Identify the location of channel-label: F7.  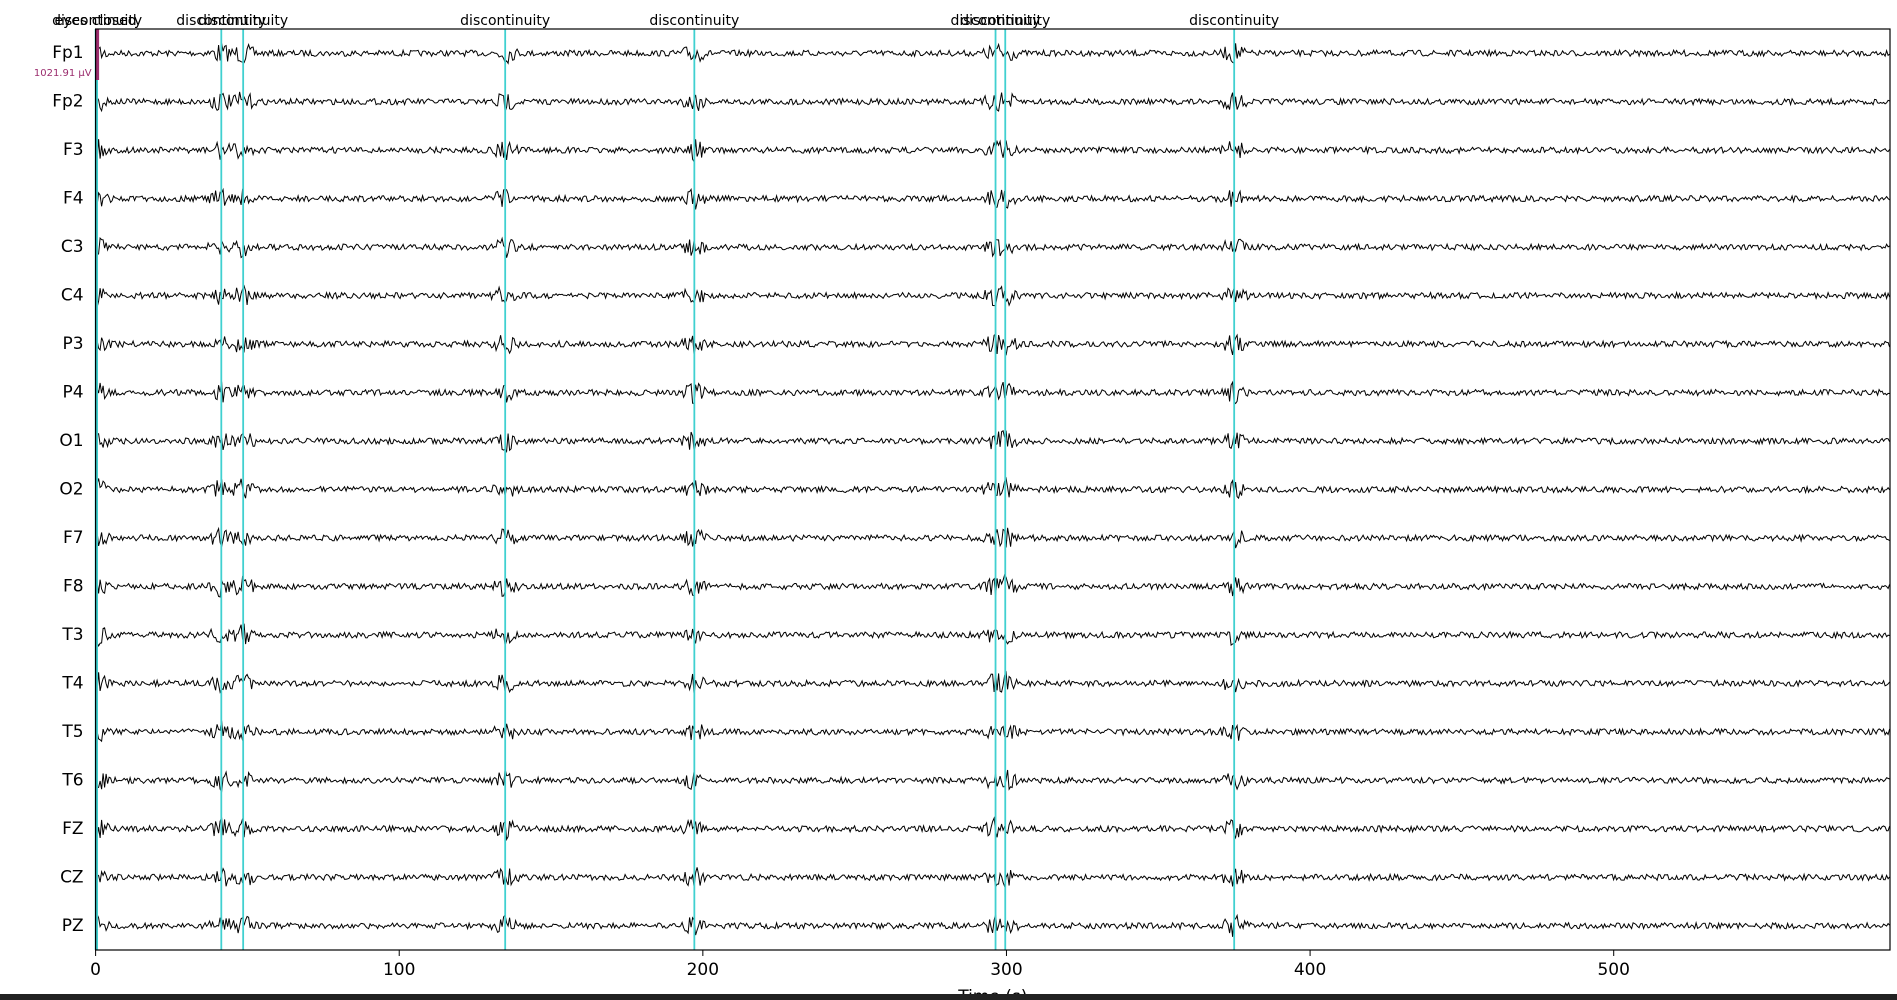
(73, 538).